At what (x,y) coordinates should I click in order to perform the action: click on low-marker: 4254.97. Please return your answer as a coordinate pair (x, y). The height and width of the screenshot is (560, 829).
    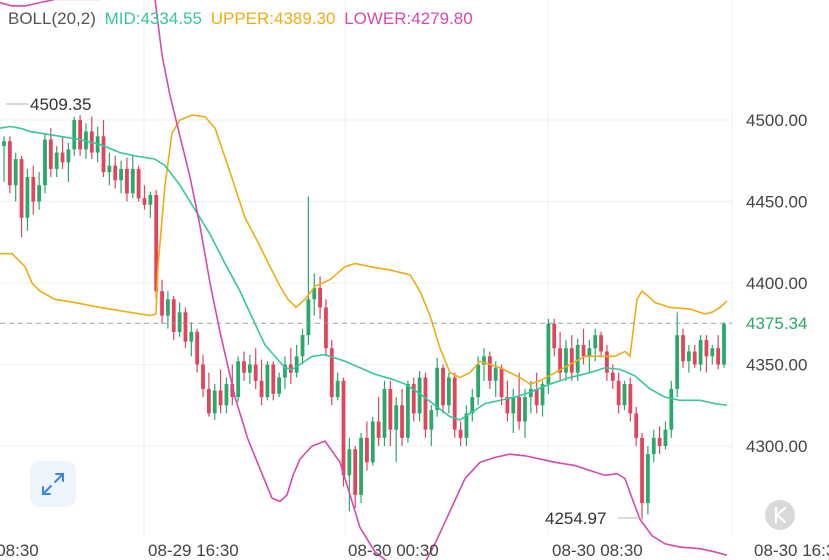
    Looking at the image, I should click on (592, 518).